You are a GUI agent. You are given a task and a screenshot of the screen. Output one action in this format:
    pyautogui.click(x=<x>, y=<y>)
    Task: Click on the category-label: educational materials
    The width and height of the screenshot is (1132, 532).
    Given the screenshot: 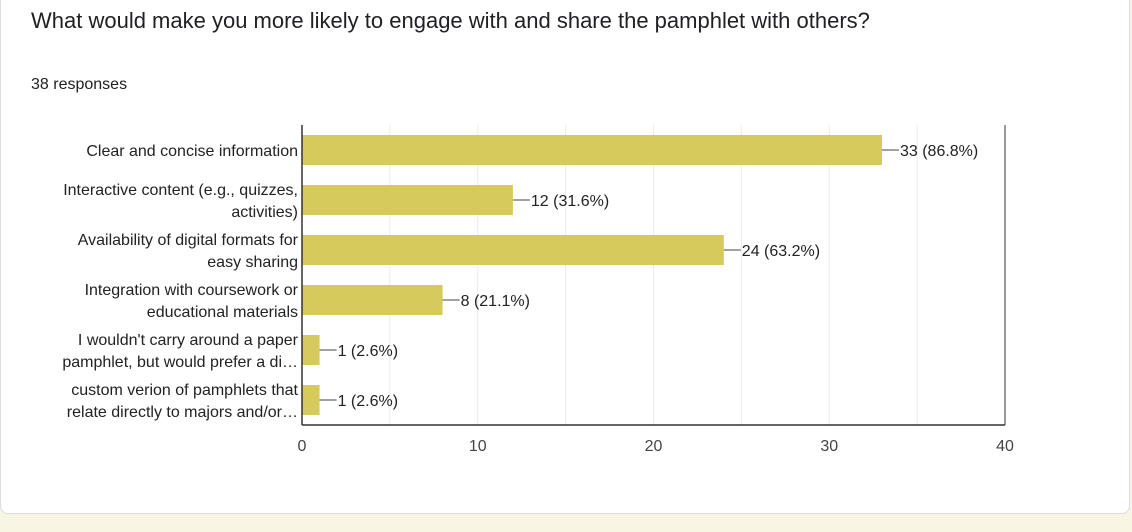 What is the action you would take?
    pyautogui.click(x=222, y=312)
    